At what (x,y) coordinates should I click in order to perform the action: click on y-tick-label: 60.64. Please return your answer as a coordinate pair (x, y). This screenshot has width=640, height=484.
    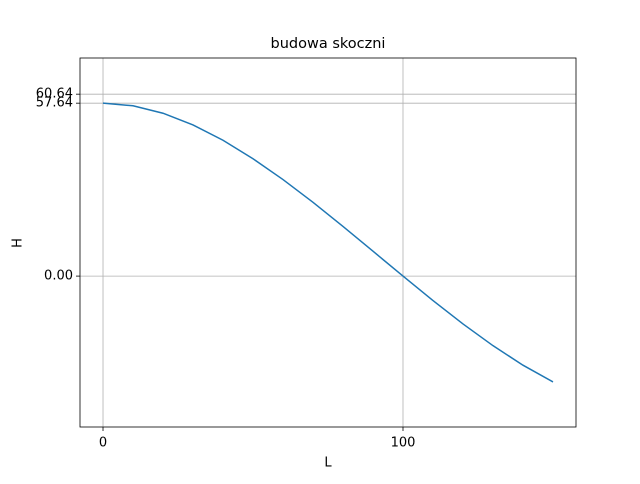
    Looking at the image, I should click on (54, 94).